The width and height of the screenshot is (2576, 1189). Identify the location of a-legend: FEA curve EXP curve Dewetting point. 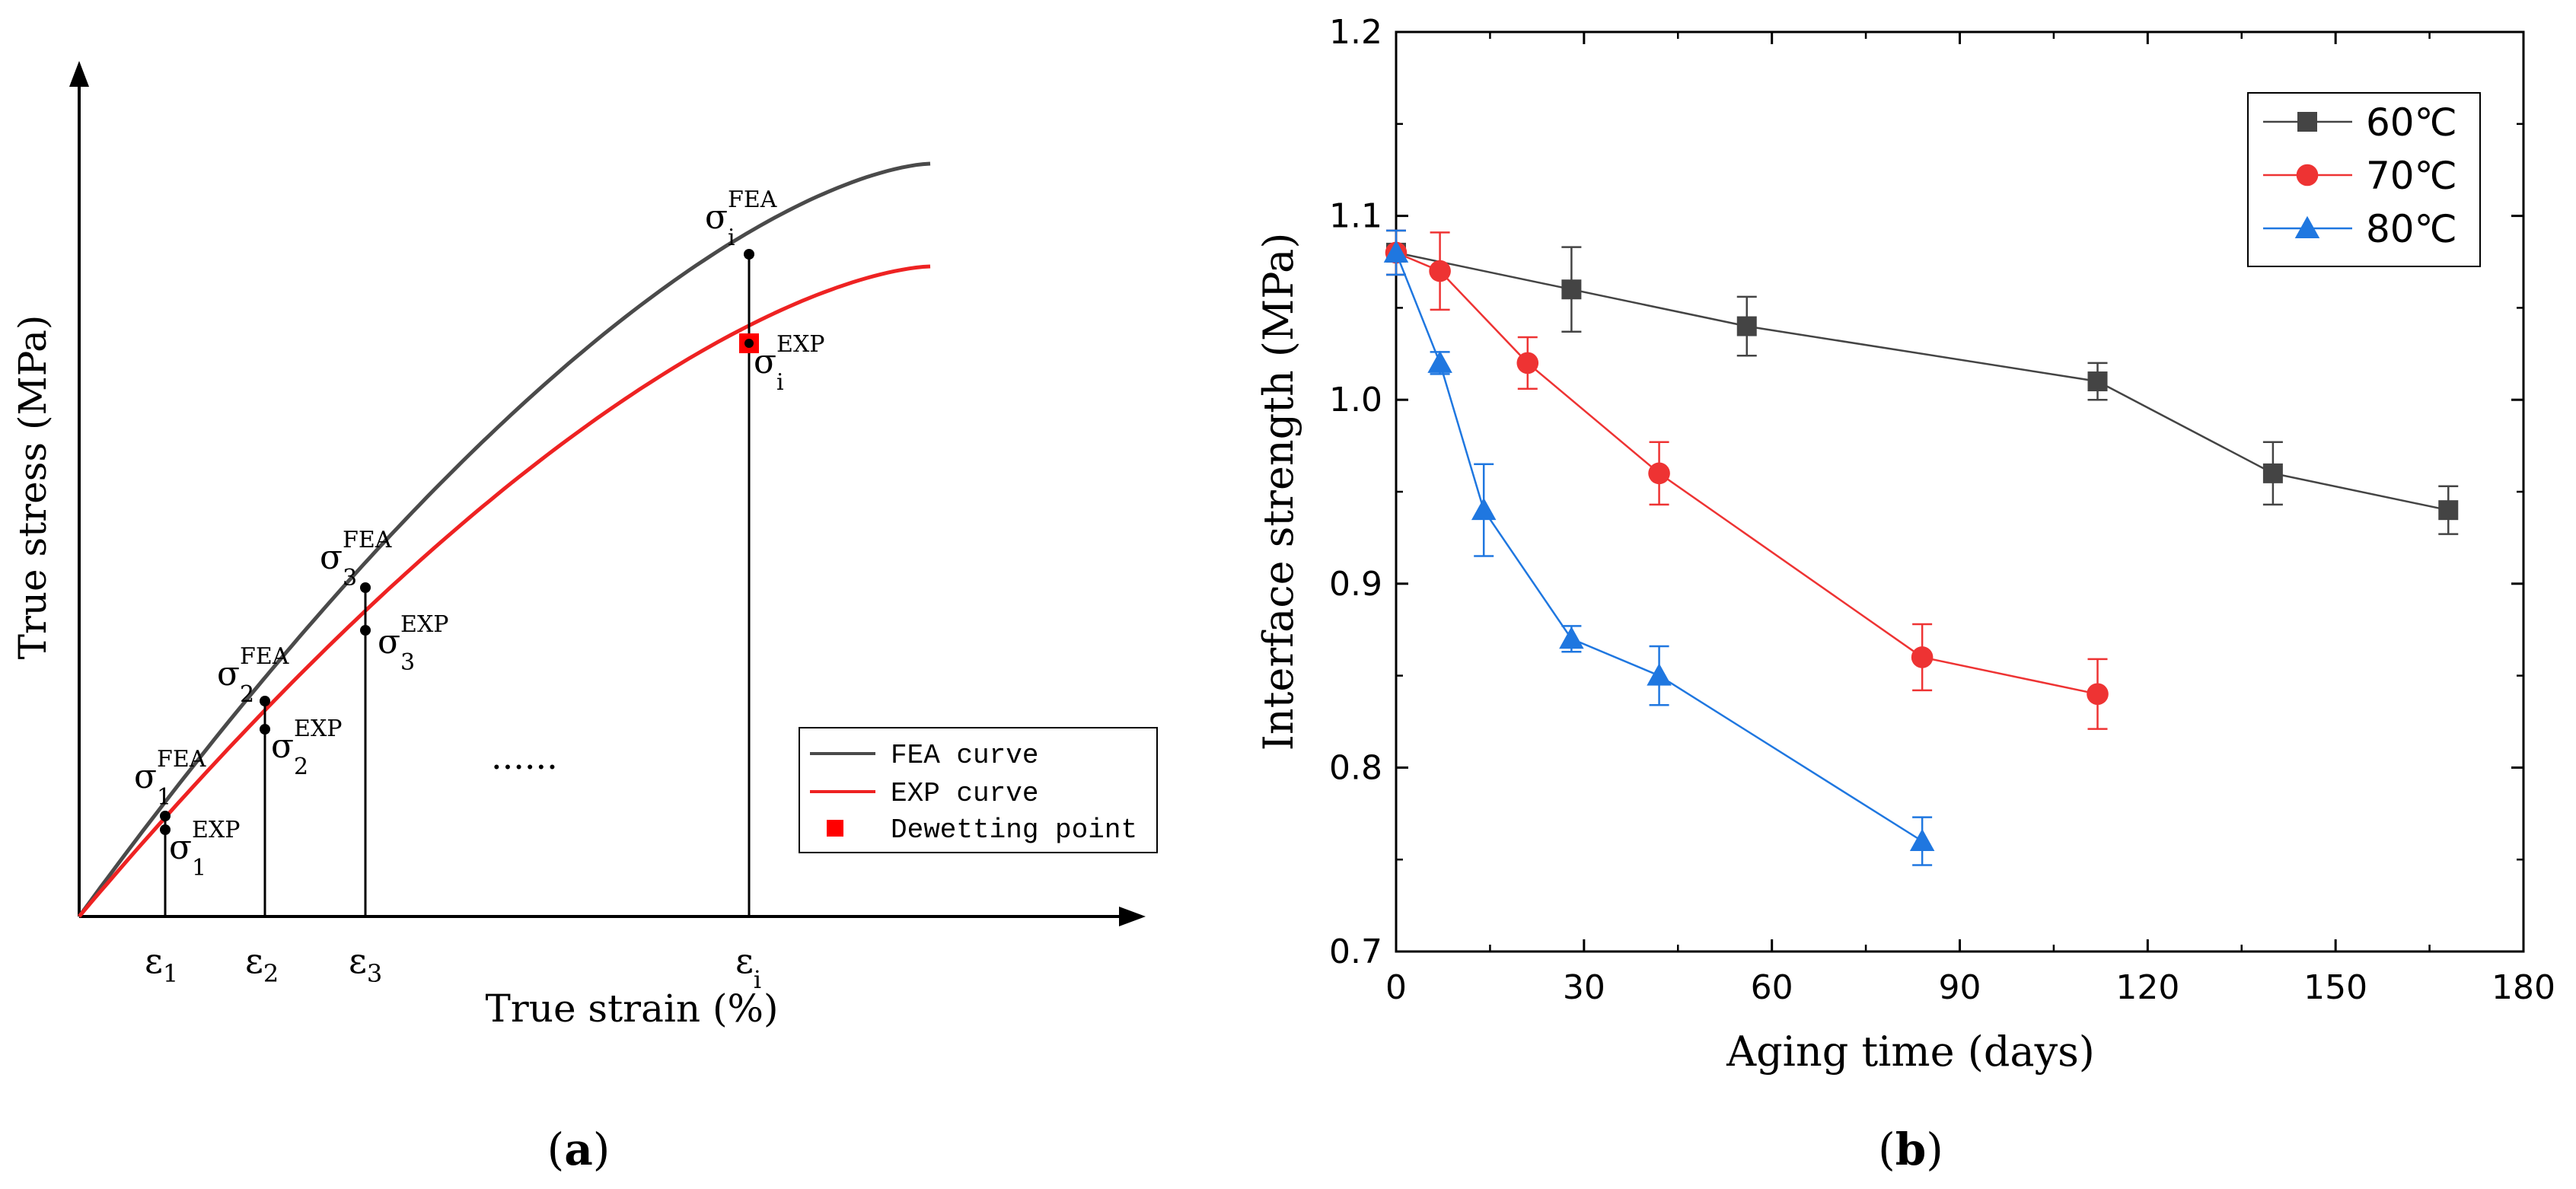
(979, 790).